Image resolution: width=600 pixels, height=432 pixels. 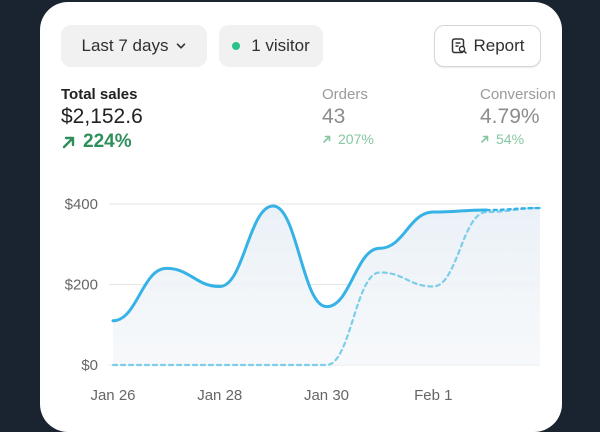 I want to click on x-tick-label: Jan 30, so click(x=326, y=395).